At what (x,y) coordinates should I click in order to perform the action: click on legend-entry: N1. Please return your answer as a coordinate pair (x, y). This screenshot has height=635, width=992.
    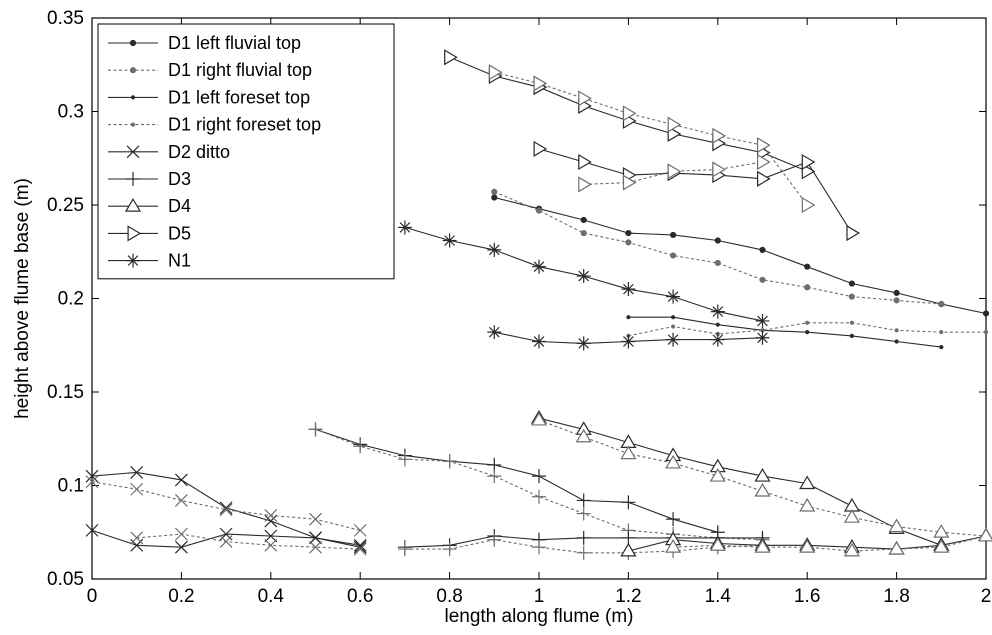
    Looking at the image, I should click on (149, 261).